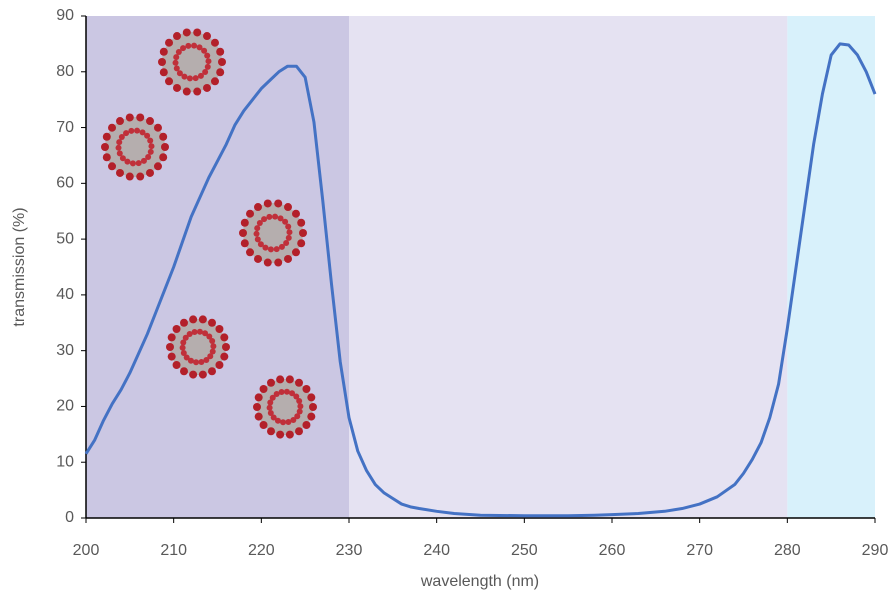  What do you see at coordinates (198, 347) in the screenshot?
I see `virus-body` at bounding box center [198, 347].